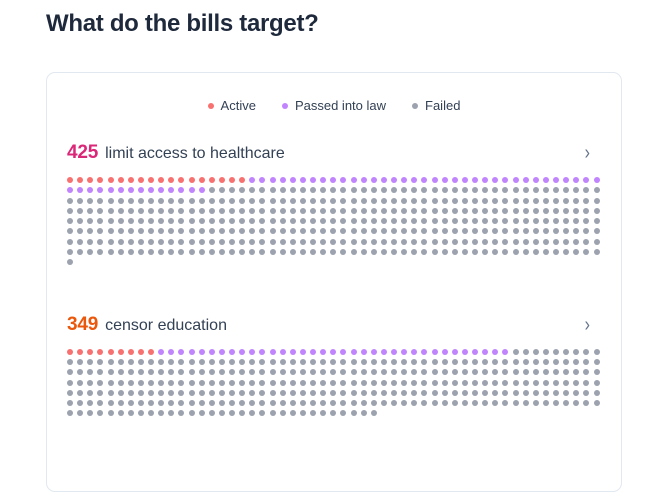  Describe the element at coordinates (182, 23) in the screenshot. I see `page-title: What do the bills target?` at that location.